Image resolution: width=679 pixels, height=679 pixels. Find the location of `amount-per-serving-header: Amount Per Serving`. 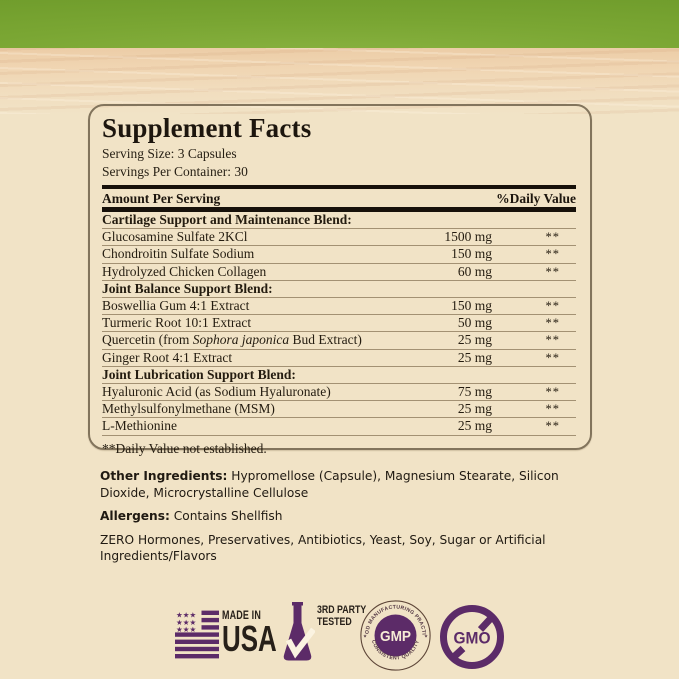

amount-per-serving-header: Amount Per Serving is located at coordinates (161, 198).